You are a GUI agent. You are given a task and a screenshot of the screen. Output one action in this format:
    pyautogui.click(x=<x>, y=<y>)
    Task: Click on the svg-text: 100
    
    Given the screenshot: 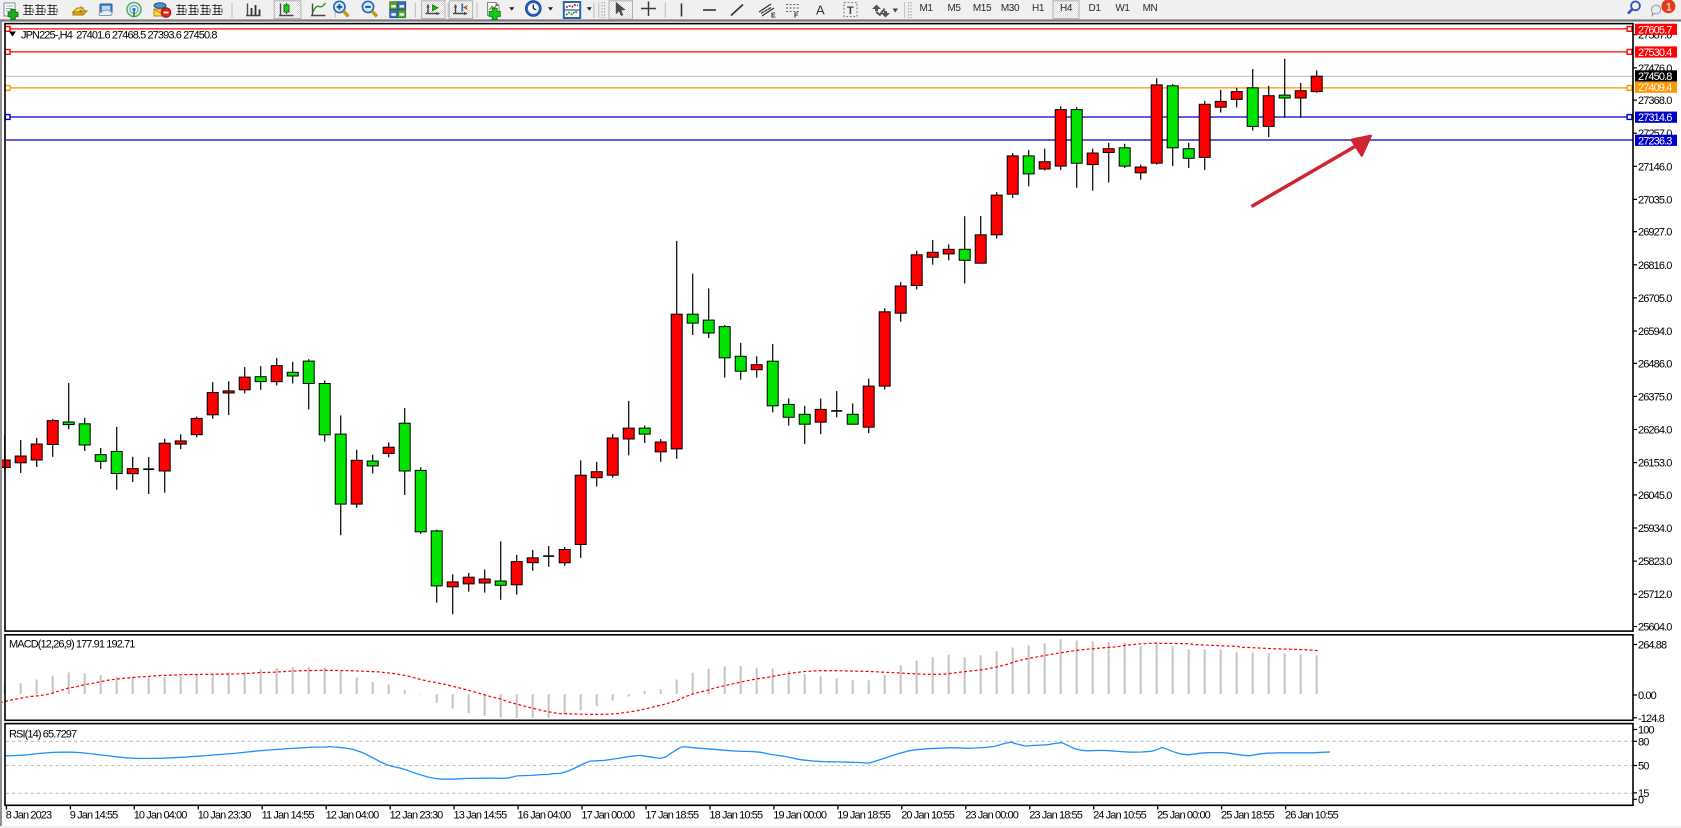 What is the action you would take?
    pyautogui.click(x=1646, y=731)
    